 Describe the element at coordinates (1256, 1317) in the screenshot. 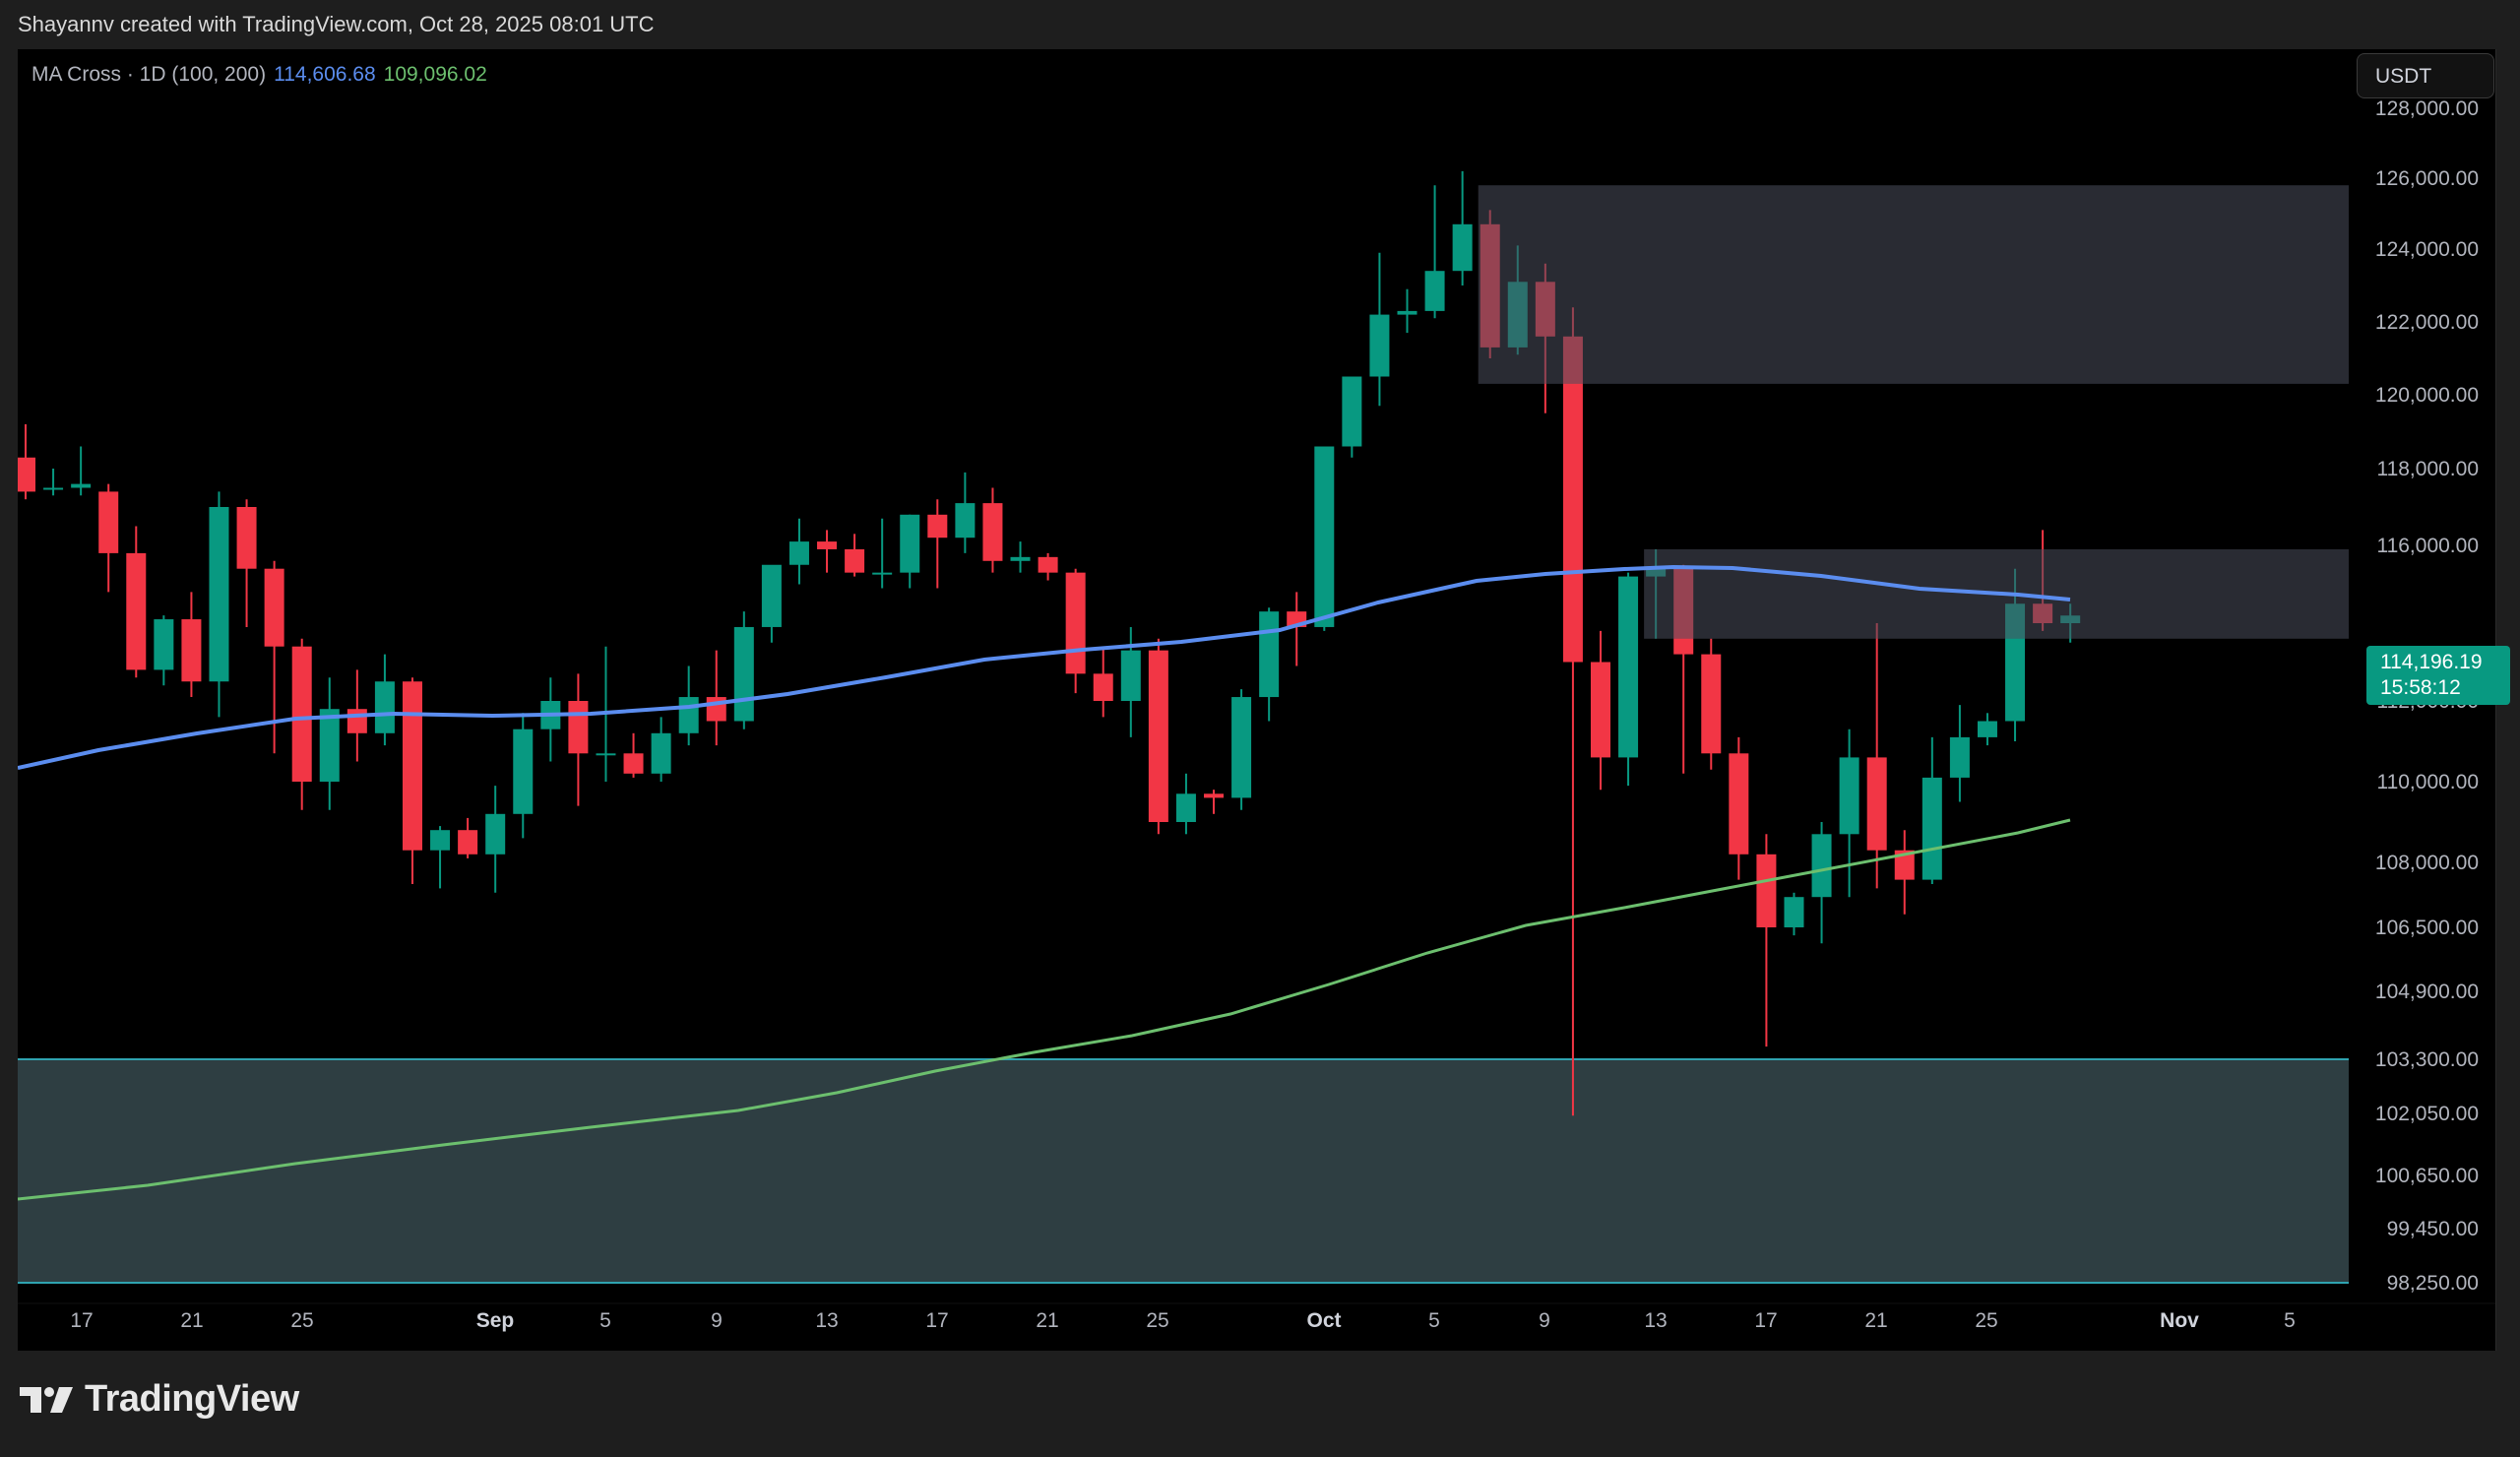

I see `time-axis: 17 21 25 Sep 5 9 13 17 21 25 Oct 5 9 13 17 21 25 Nov 5` at that location.